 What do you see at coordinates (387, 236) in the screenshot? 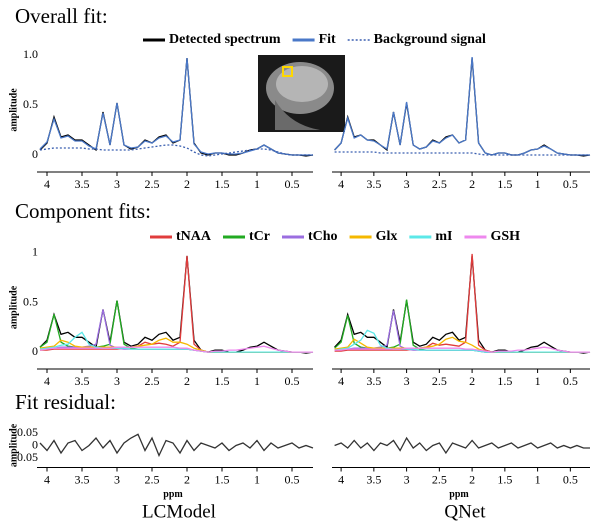
I see `legend-label: Glx` at bounding box center [387, 236].